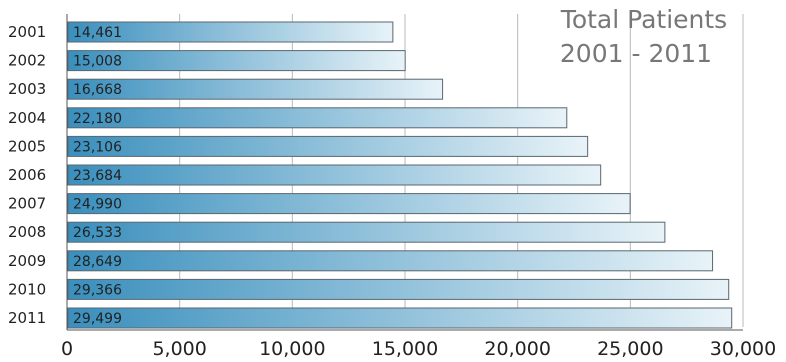  Describe the element at coordinates (27, 118) in the screenshot. I see `y-tick-label: 2004` at that location.